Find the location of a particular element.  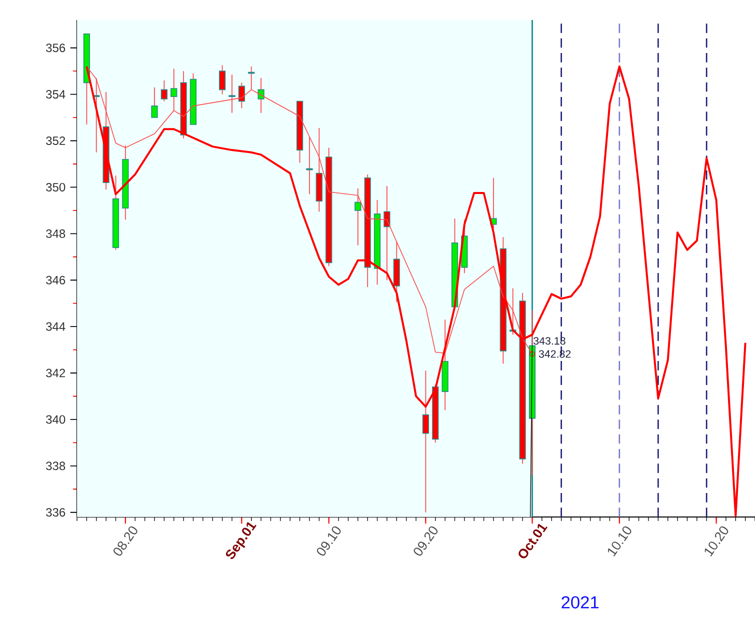

x-axis-title: 2021 is located at coordinates (580, 602).